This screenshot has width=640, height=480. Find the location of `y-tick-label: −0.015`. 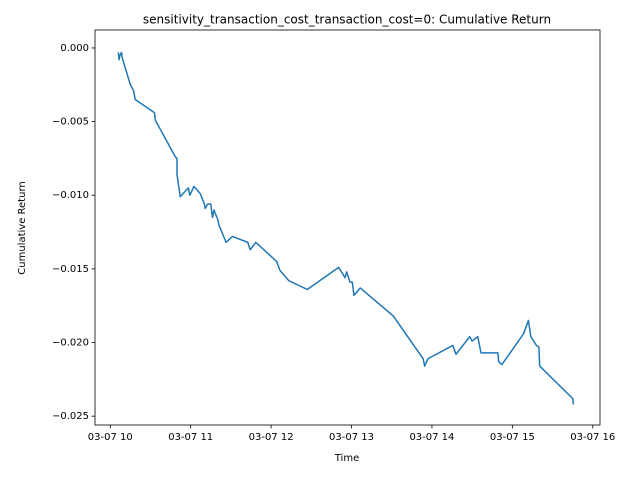

y-tick-label: −0.015 is located at coordinates (70, 269).